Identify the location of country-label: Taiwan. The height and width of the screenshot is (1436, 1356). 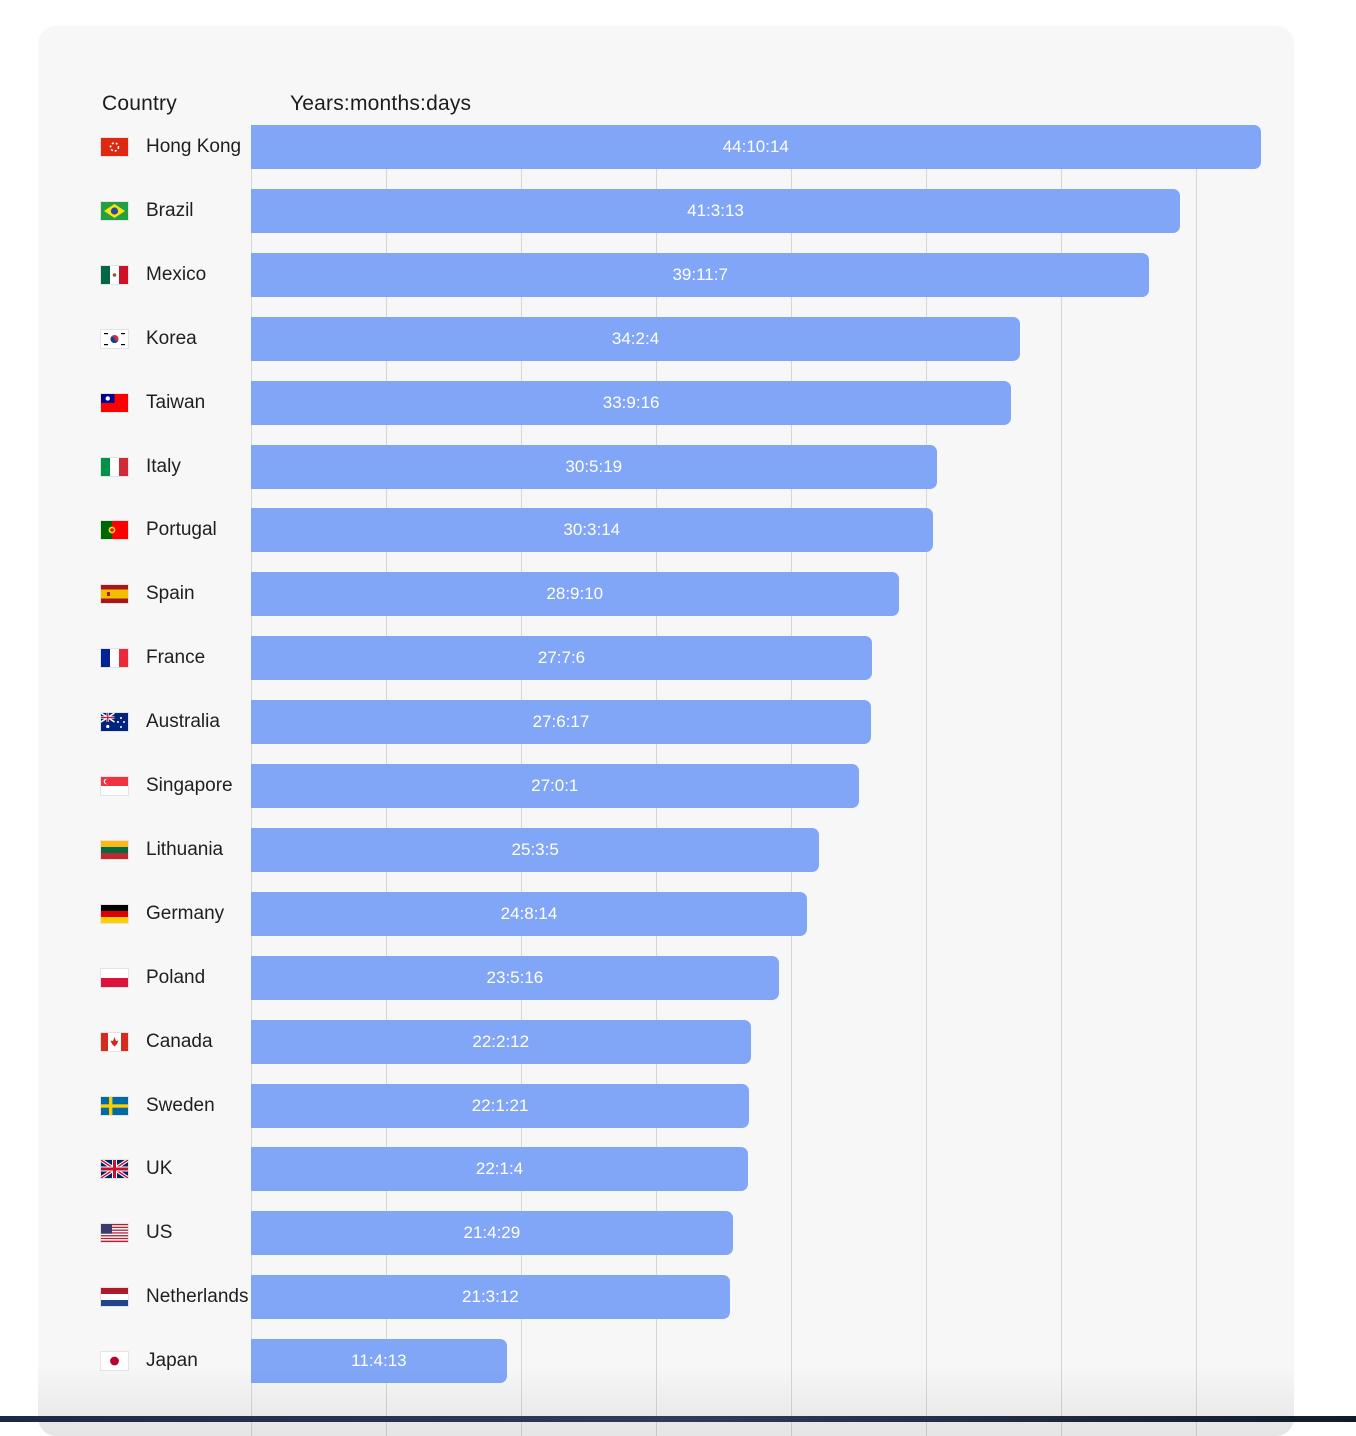
(153, 403).